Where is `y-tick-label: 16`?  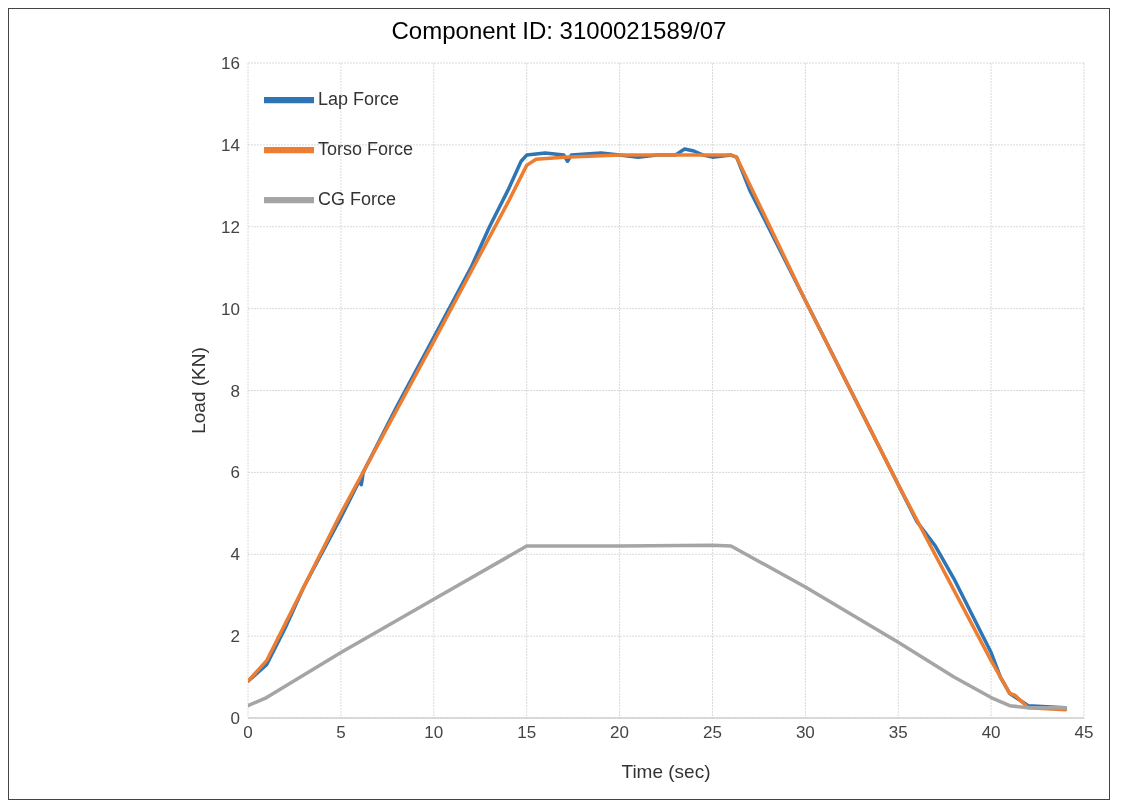 y-tick-label: 16 is located at coordinates (231, 64).